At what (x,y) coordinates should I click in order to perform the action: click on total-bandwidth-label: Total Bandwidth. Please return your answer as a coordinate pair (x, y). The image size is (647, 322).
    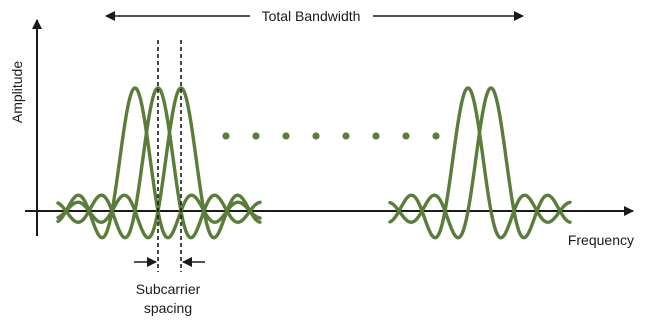
    Looking at the image, I should click on (311, 16).